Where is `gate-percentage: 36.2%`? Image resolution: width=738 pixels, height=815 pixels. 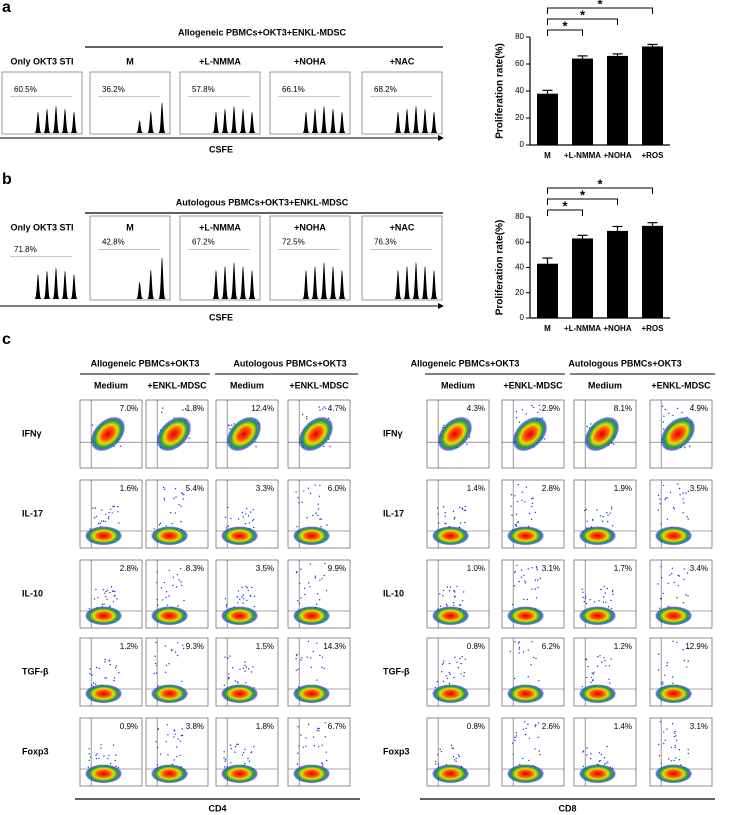 gate-percentage: 36.2% is located at coordinates (113, 89).